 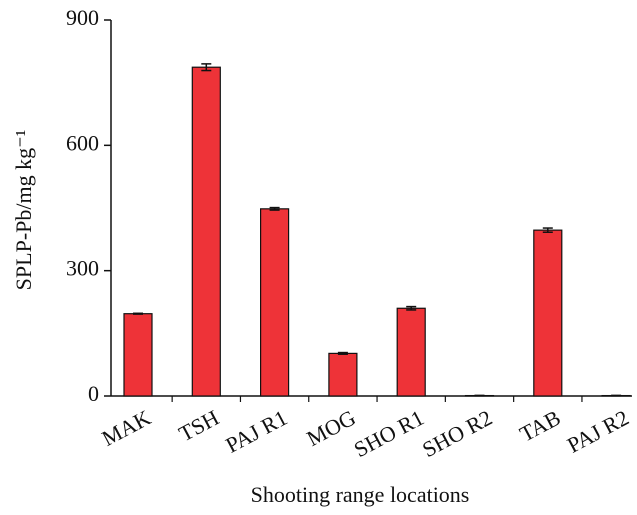 What do you see at coordinates (256, 431) in the screenshot?
I see `x-tick-label: PAJ R1` at bounding box center [256, 431].